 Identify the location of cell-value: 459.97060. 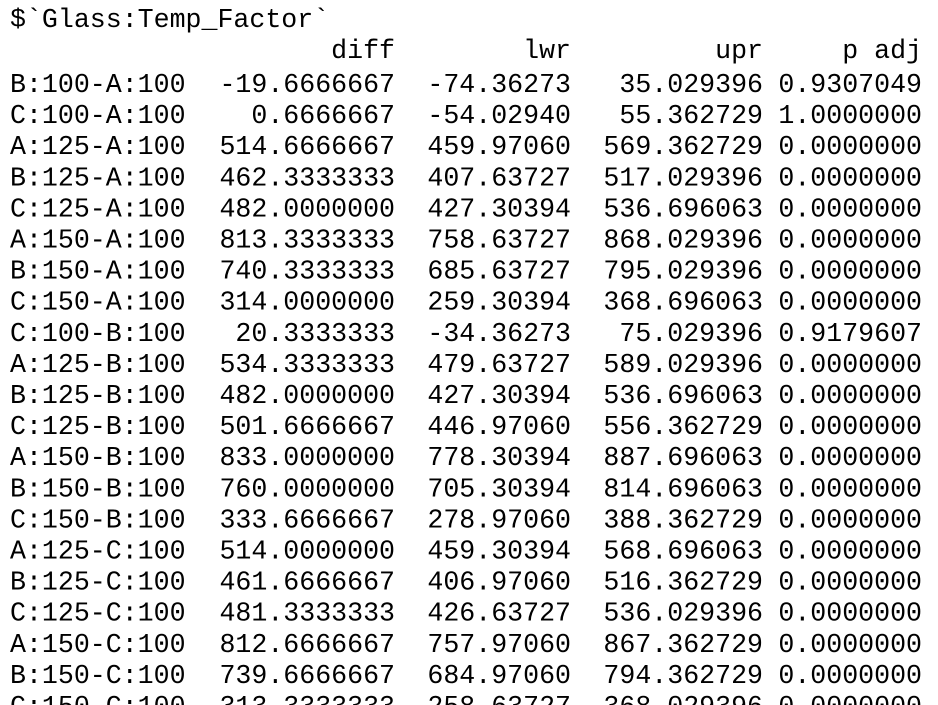
(499, 147).